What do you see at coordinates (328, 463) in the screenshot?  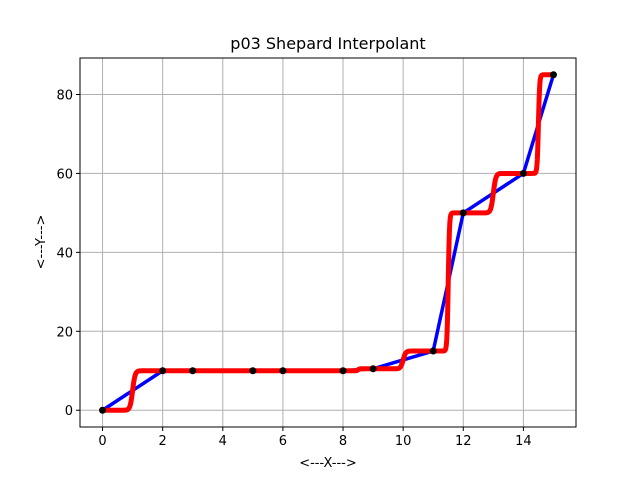 I see `x-axis-label: <---X--->` at bounding box center [328, 463].